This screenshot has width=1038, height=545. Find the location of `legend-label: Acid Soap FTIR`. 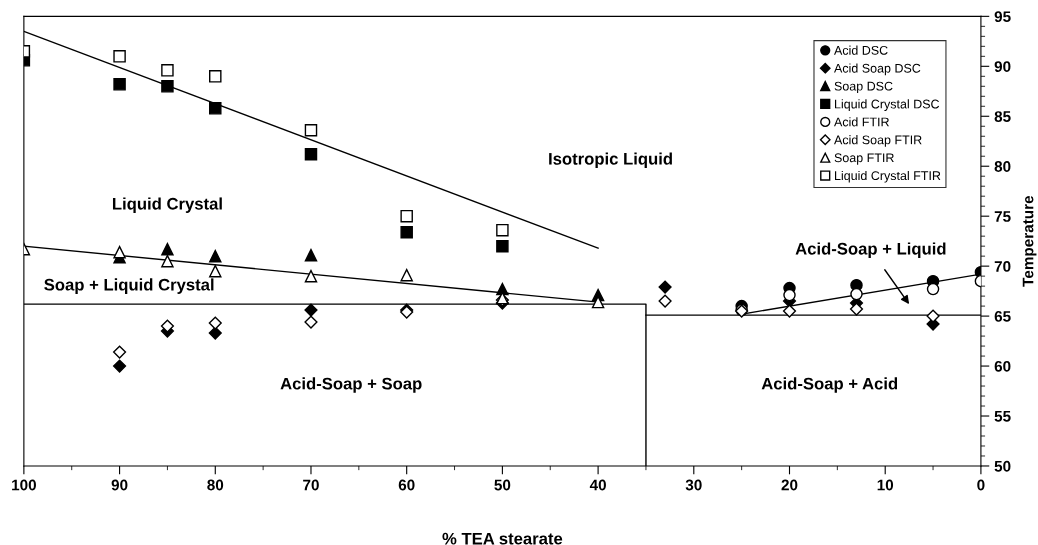

legend-label: Acid Soap FTIR is located at coordinates (878, 141).